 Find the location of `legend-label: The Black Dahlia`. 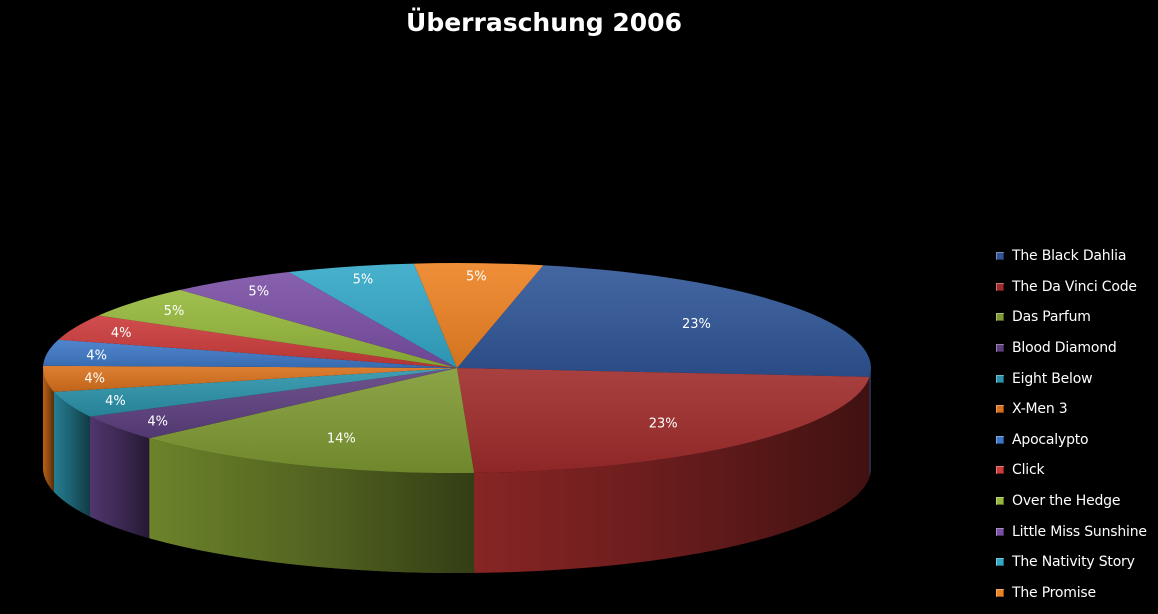

legend-label: The Black Dahlia is located at coordinates (1069, 256).